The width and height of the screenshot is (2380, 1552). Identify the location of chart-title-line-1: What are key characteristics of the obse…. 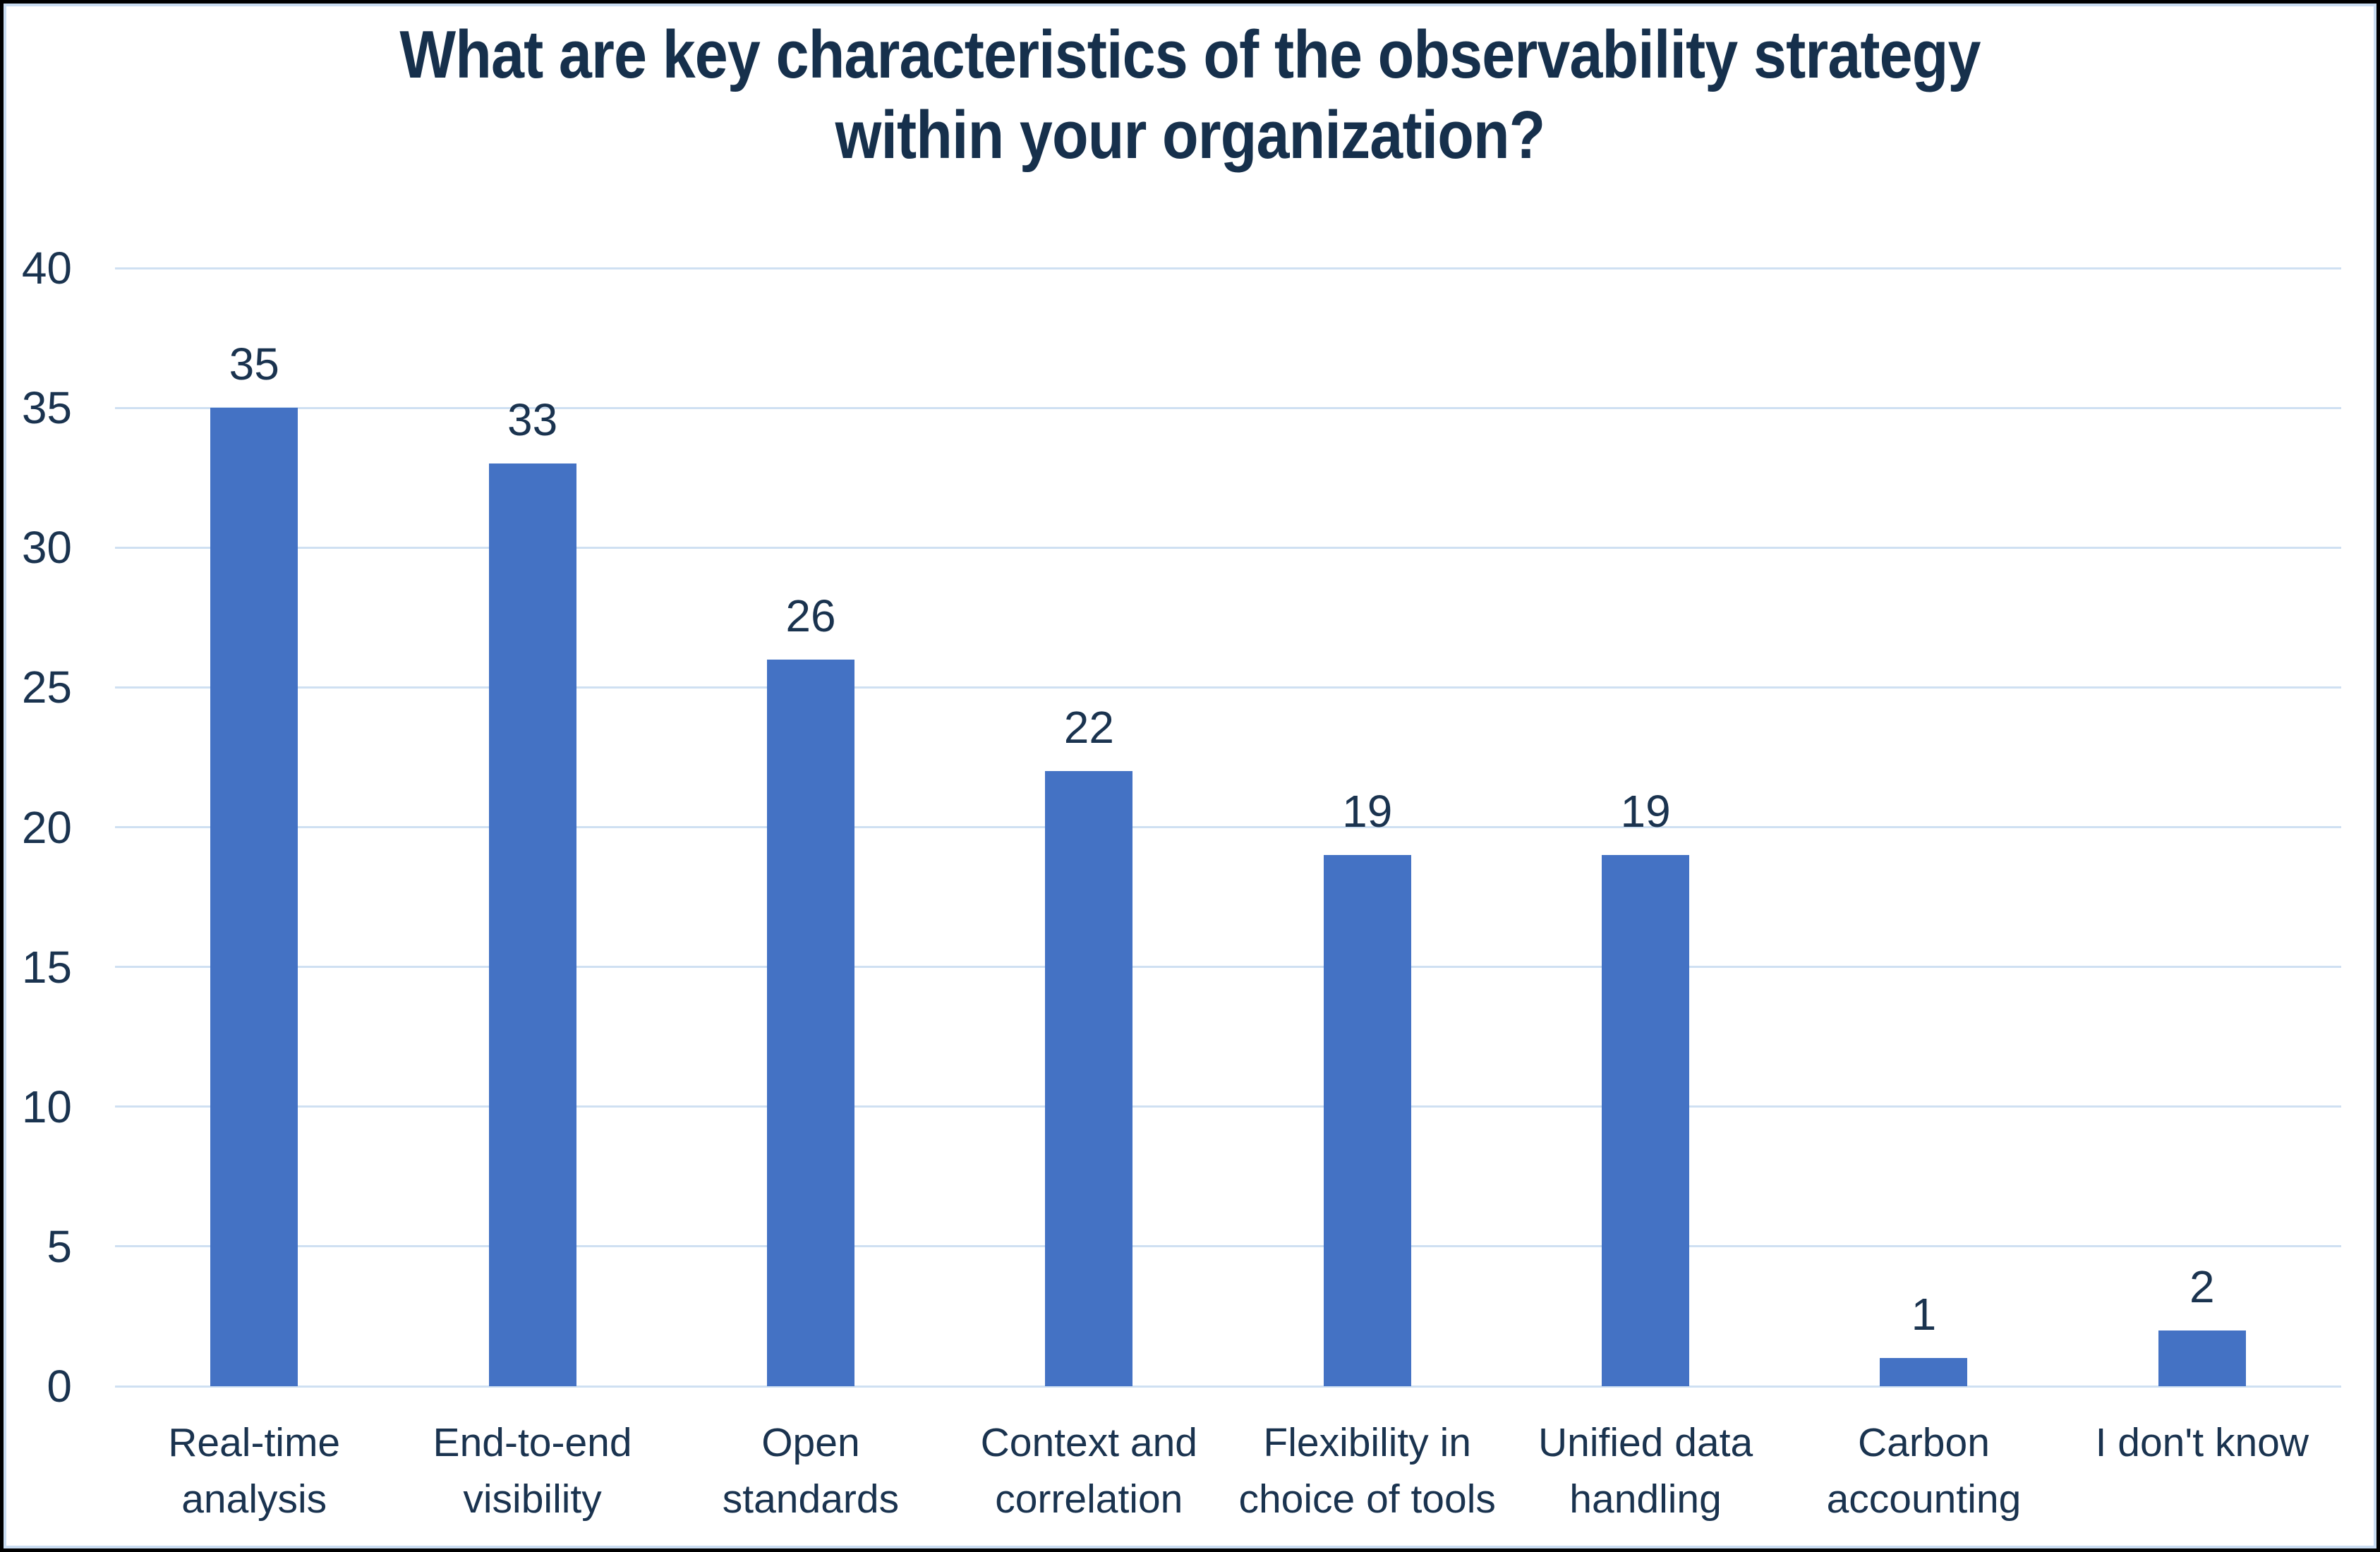
(1190, 54).